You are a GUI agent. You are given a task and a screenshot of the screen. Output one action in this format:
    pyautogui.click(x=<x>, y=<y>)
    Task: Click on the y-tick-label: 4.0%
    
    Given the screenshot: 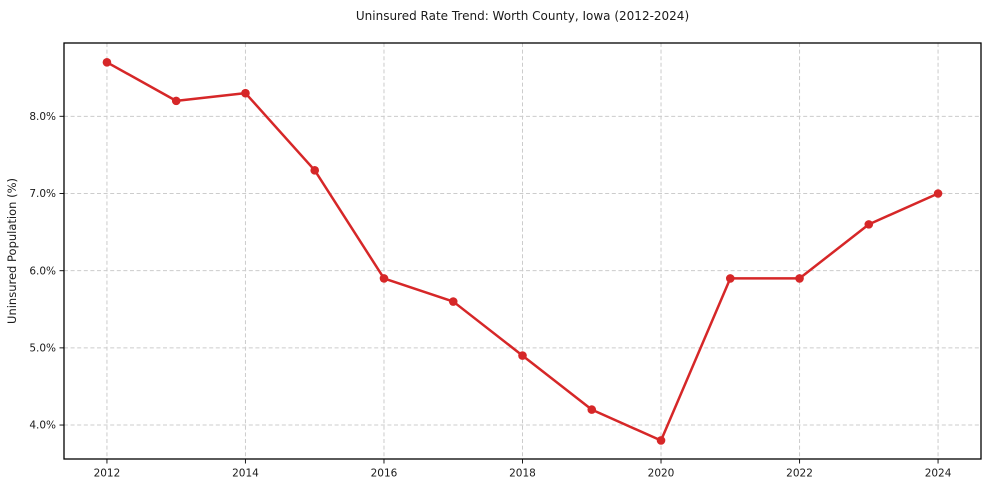 What is the action you would take?
    pyautogui.click(x=42, y=426)
    